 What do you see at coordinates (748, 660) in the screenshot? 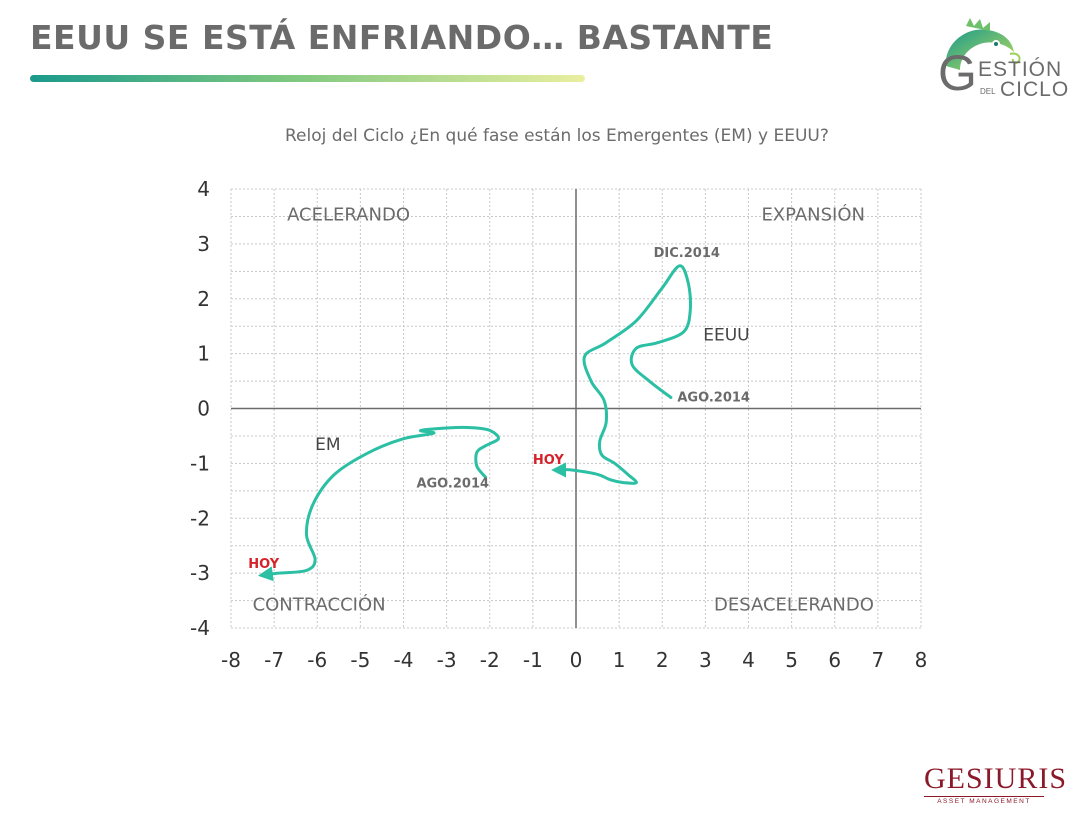
I see `x-tick-label: 4` at bounding box center [748, 660].